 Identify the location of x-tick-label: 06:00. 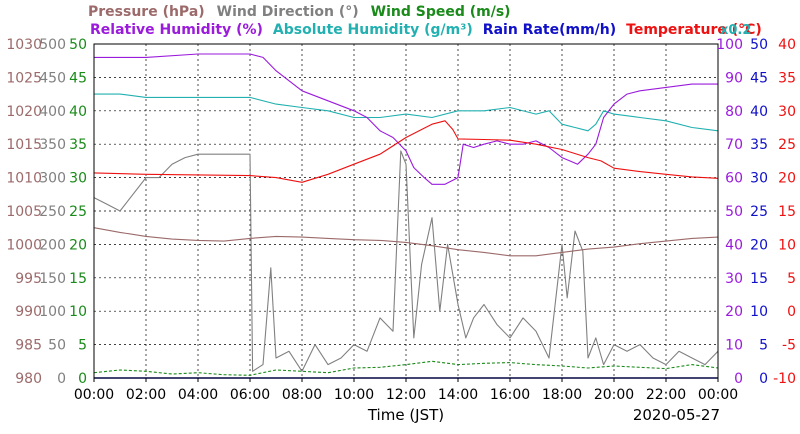
(250, 395).